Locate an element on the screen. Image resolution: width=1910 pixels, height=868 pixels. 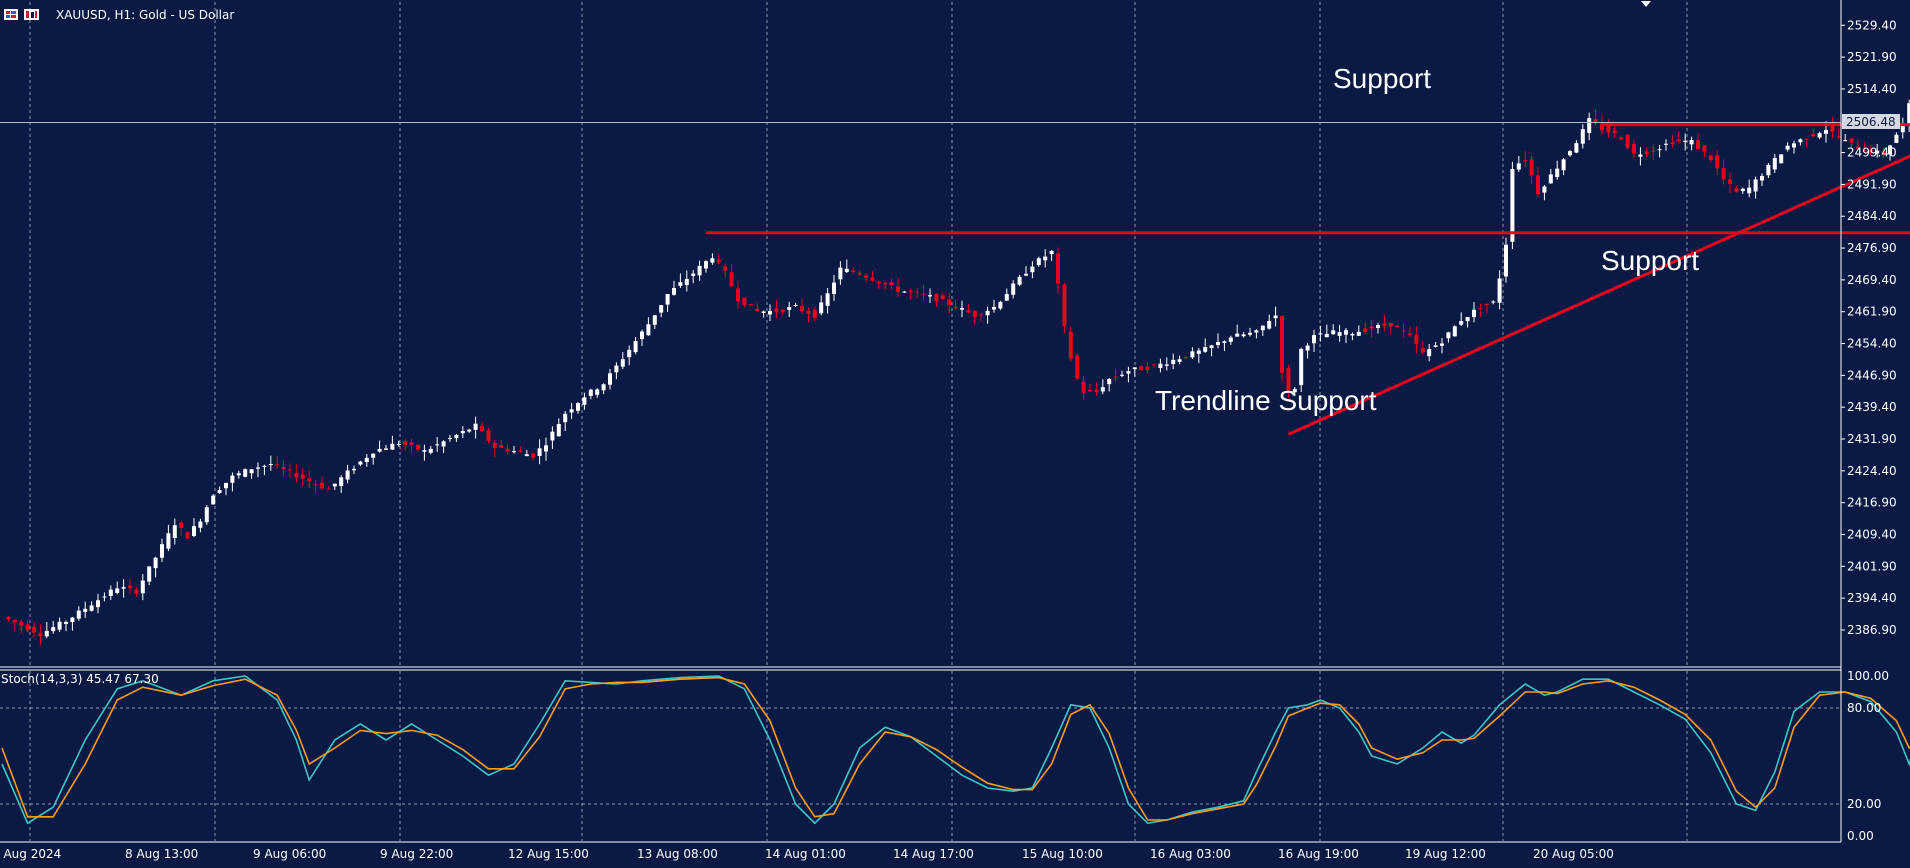
chart-grid-icon is located at coordinates (11, 14).